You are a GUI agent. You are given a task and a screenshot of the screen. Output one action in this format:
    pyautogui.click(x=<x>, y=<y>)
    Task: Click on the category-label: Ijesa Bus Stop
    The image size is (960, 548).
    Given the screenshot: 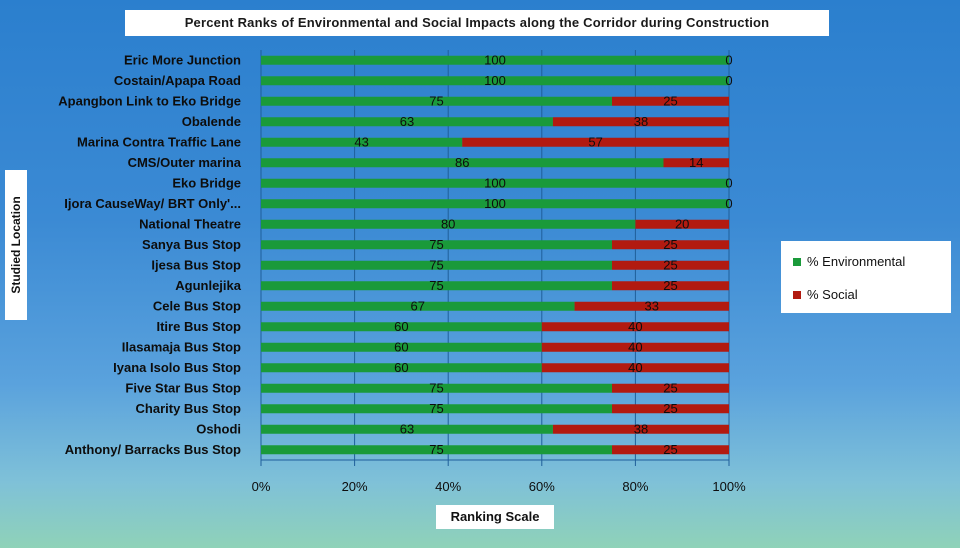 What is the action you would take?
    pyautogui.click(x=196, y=264)
    